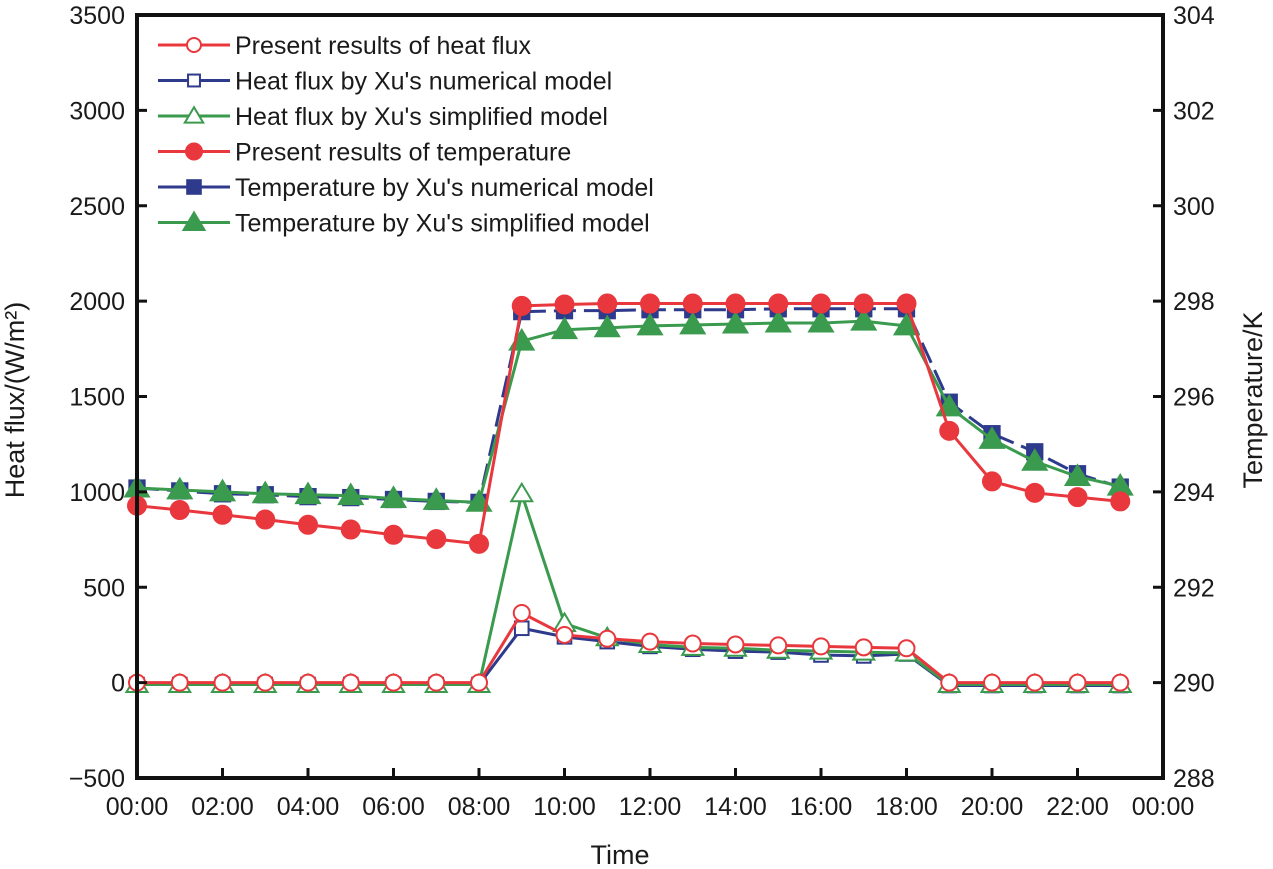 Image resolution: width=1273 pixels, height=869 pixels. I want to click on x-tick-label: 10:00, so click(564, 807).